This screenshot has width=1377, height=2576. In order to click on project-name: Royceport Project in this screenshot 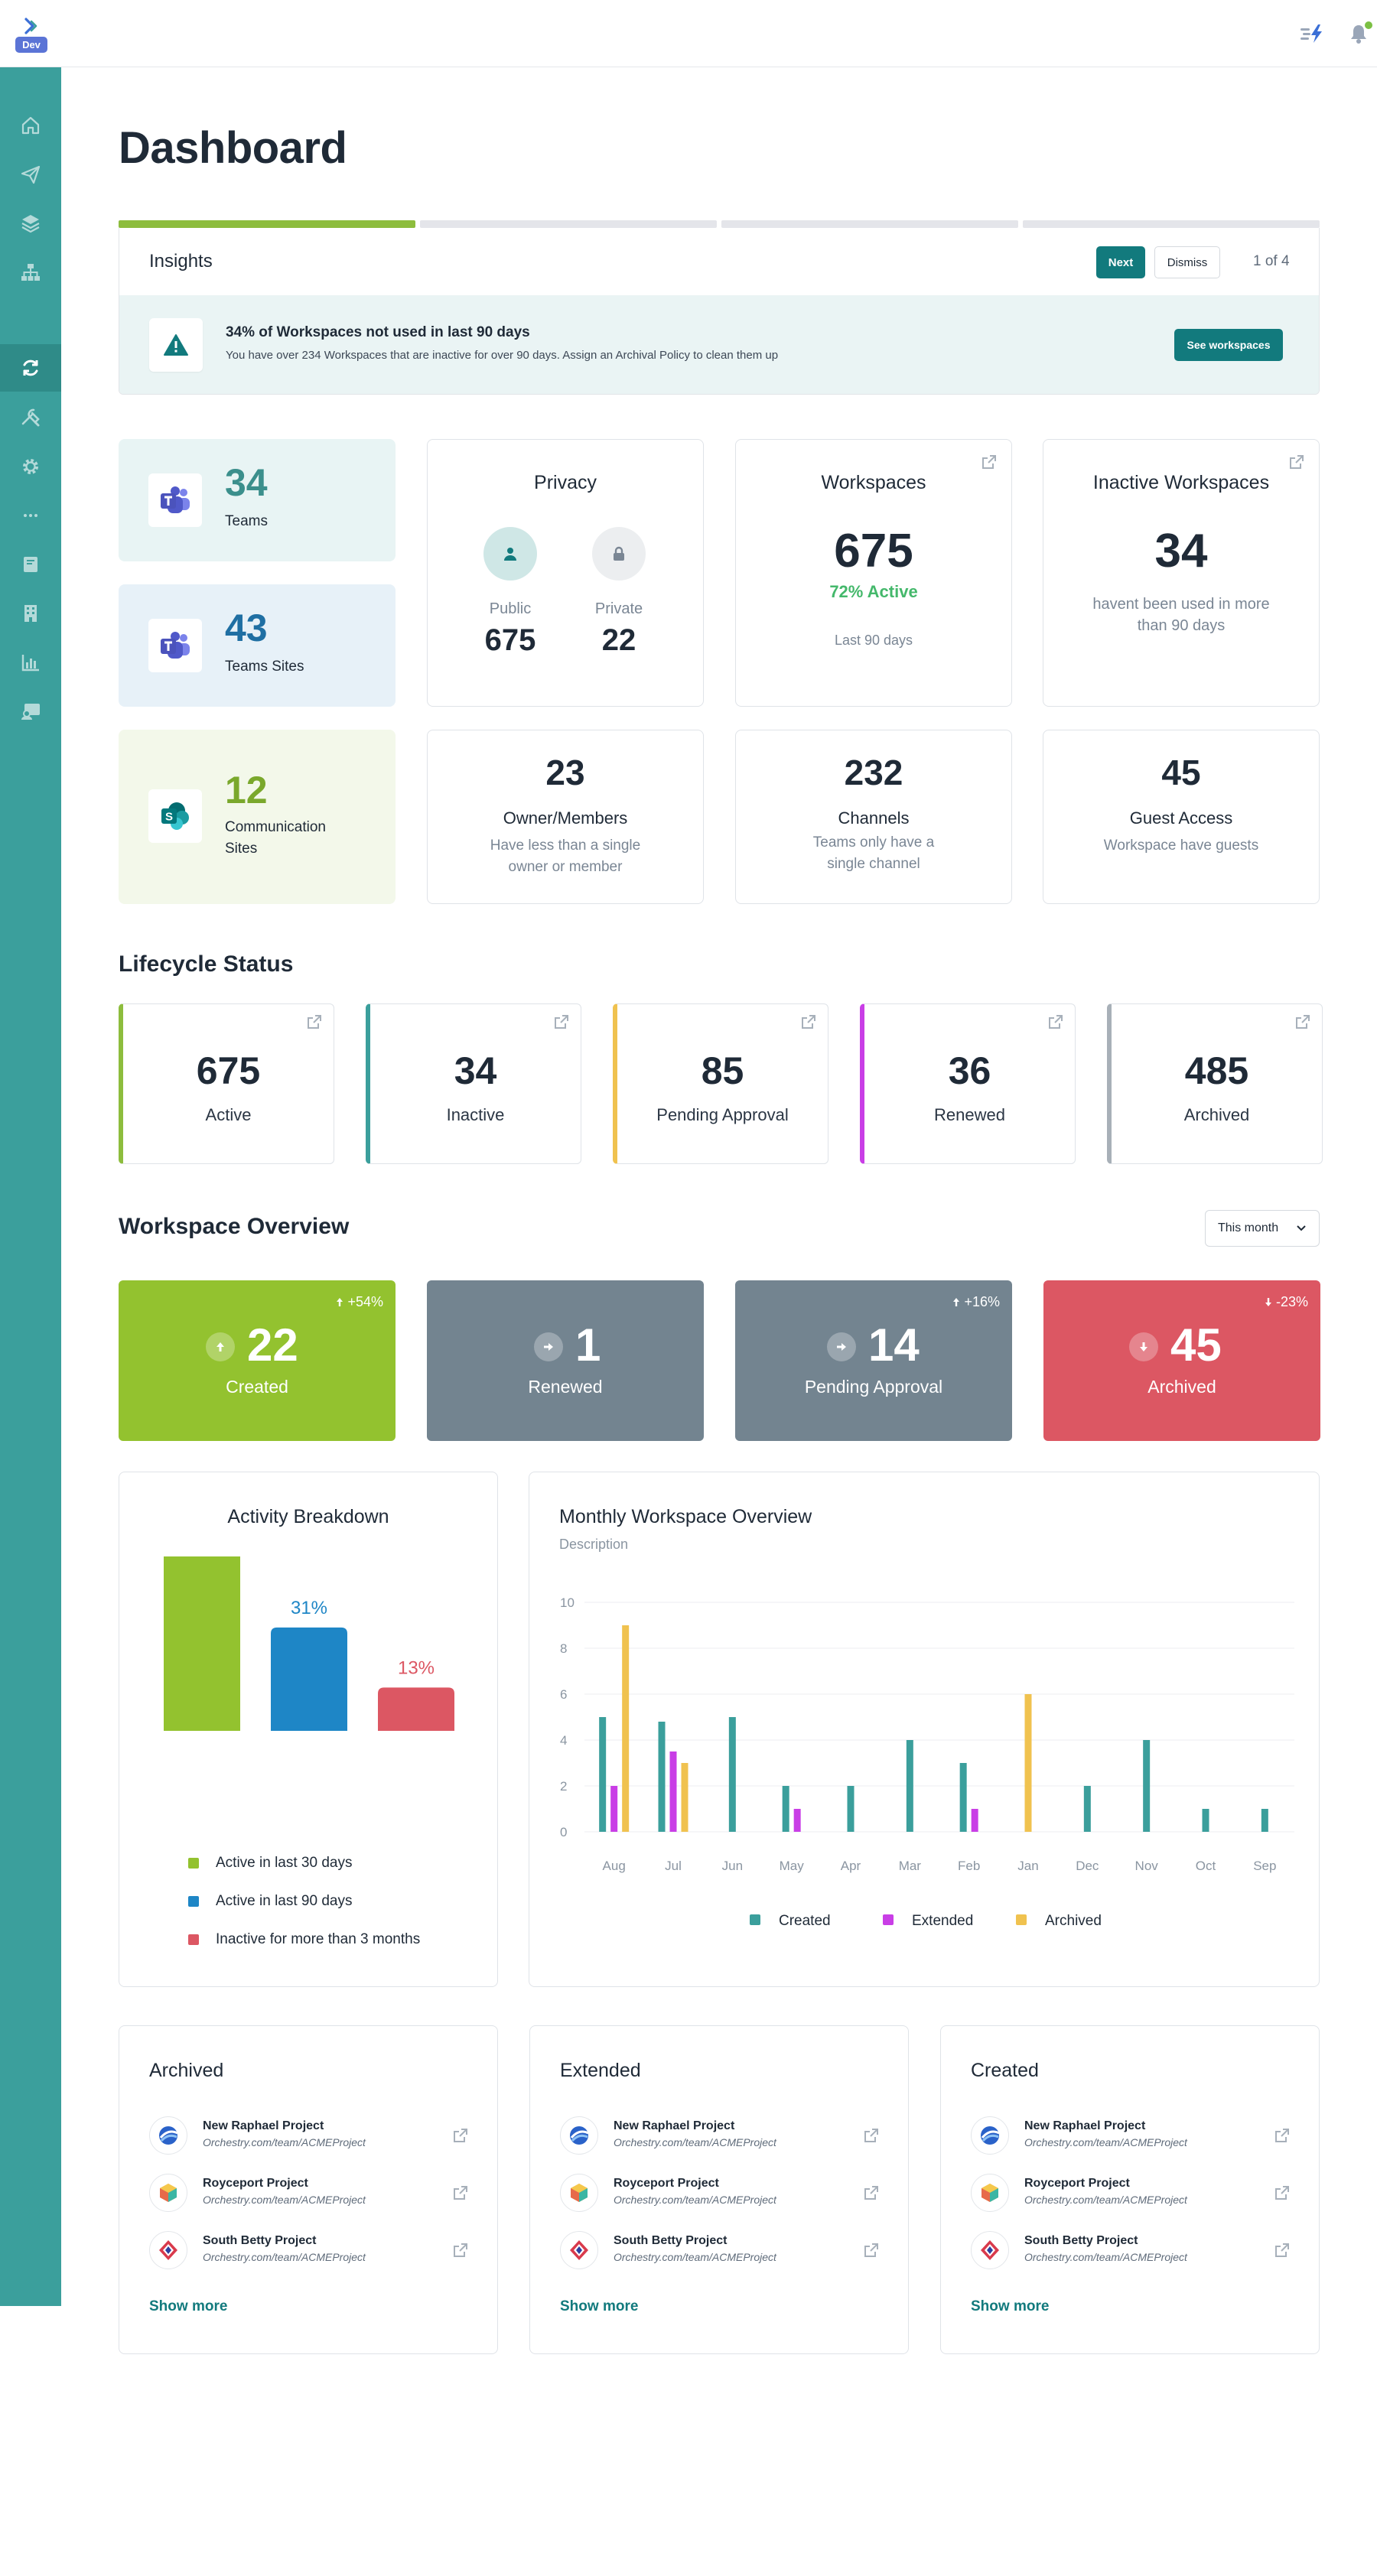, I will do `click(255, 2183)`.